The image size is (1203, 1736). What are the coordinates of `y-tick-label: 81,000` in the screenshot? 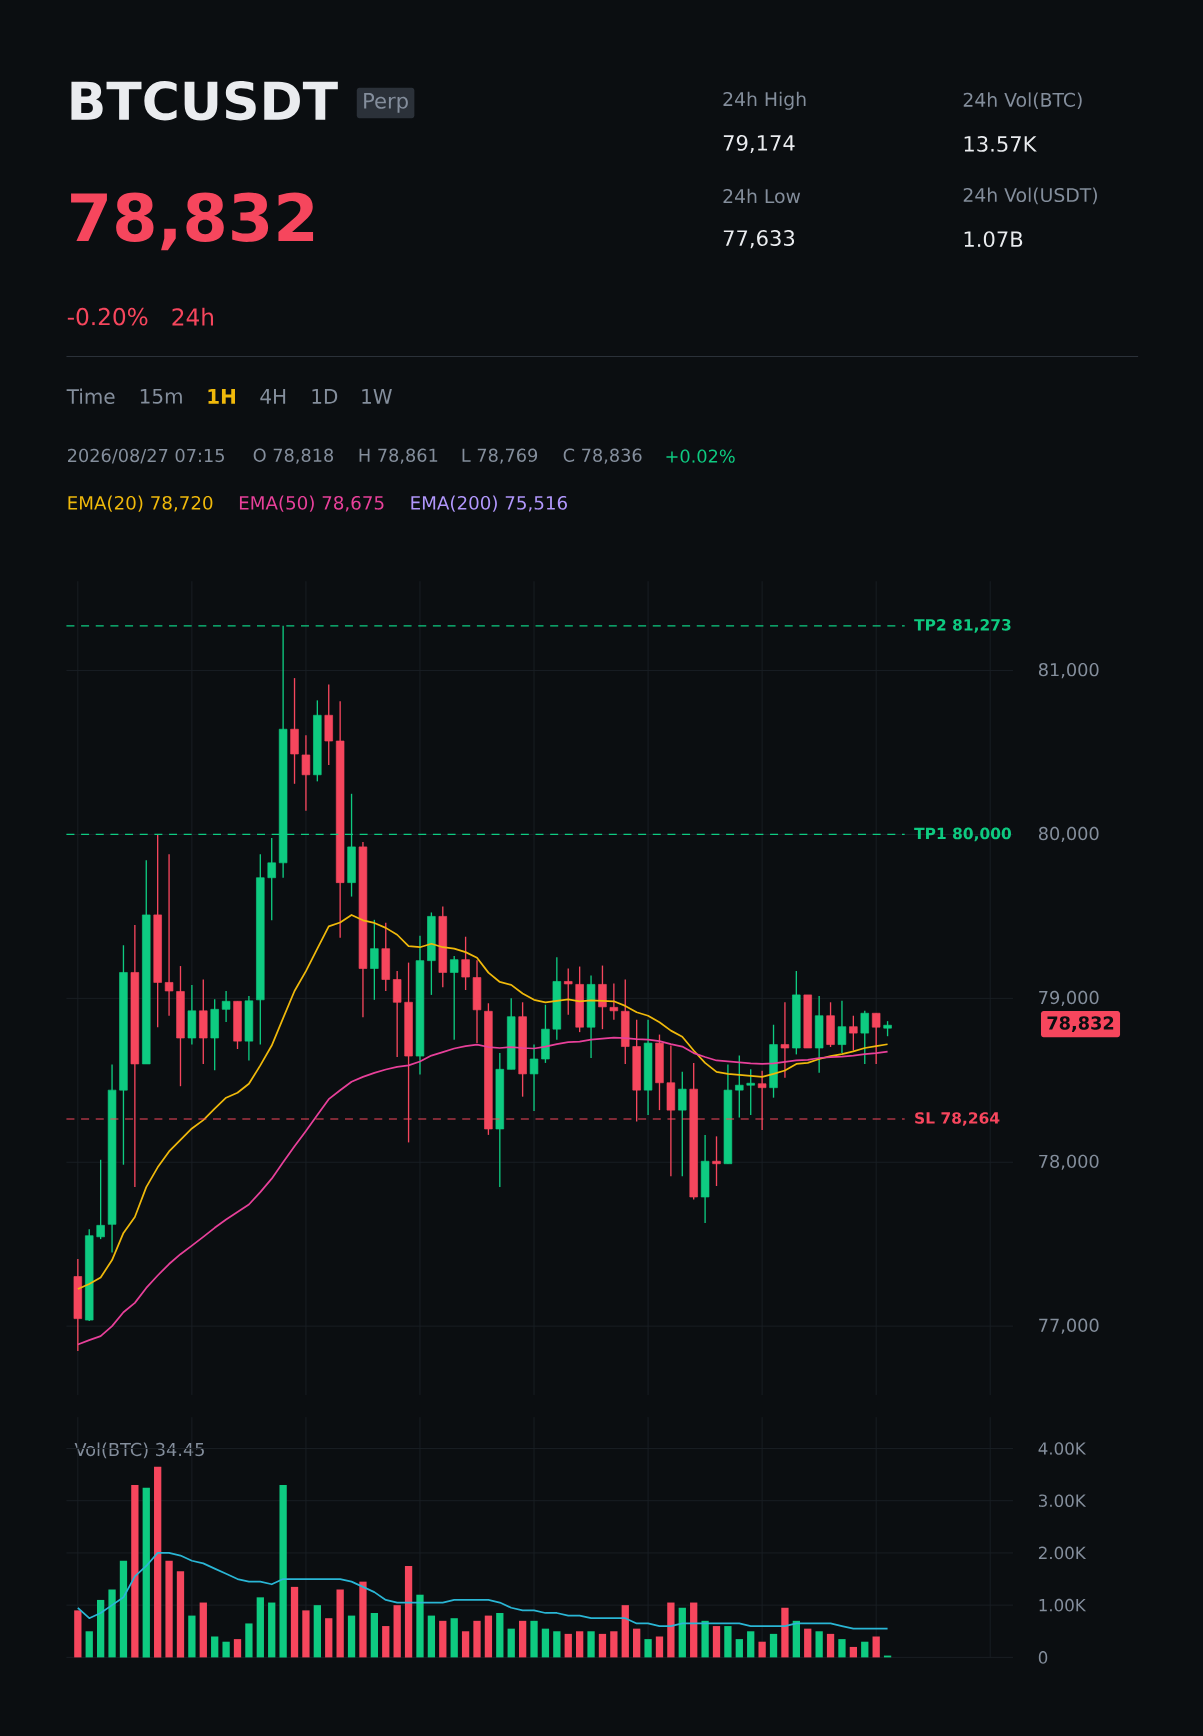 It's located at (1068, 670).